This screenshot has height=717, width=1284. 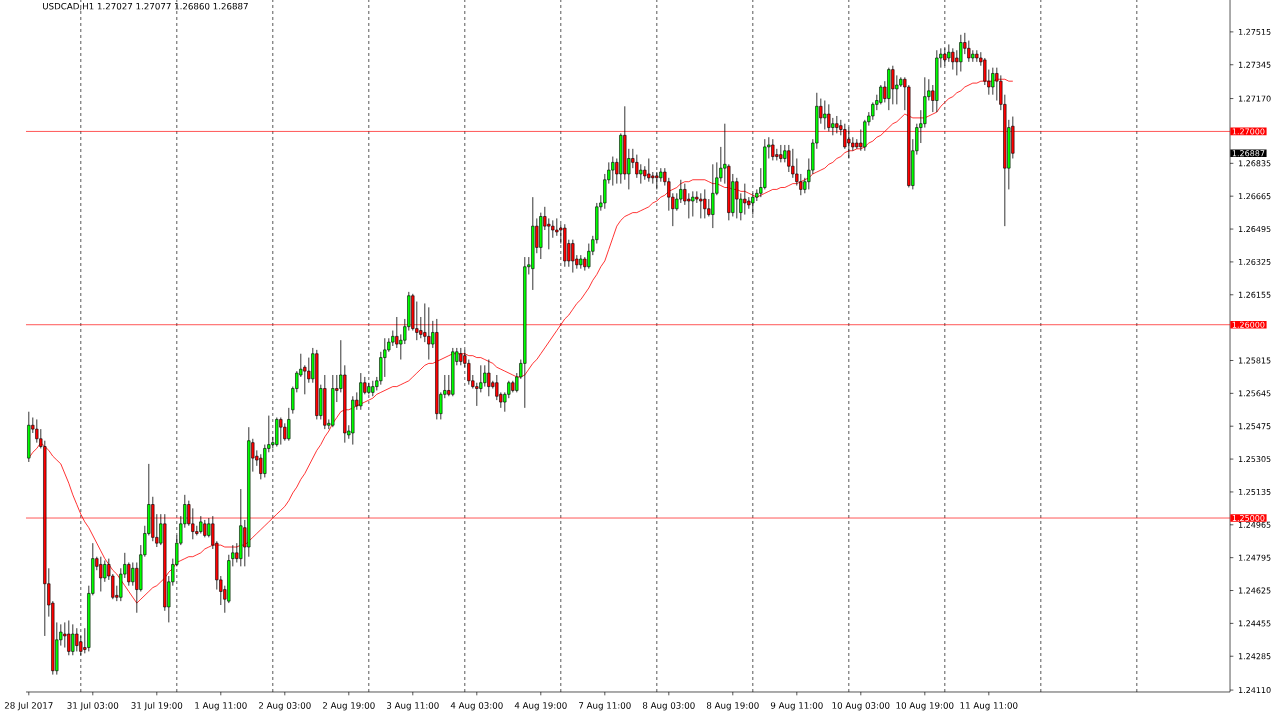 What do you see at coordinates (1254, 196) in the screenshot?
I see `y-tick-label: 1.26665` at bounding box center [1254, 196].